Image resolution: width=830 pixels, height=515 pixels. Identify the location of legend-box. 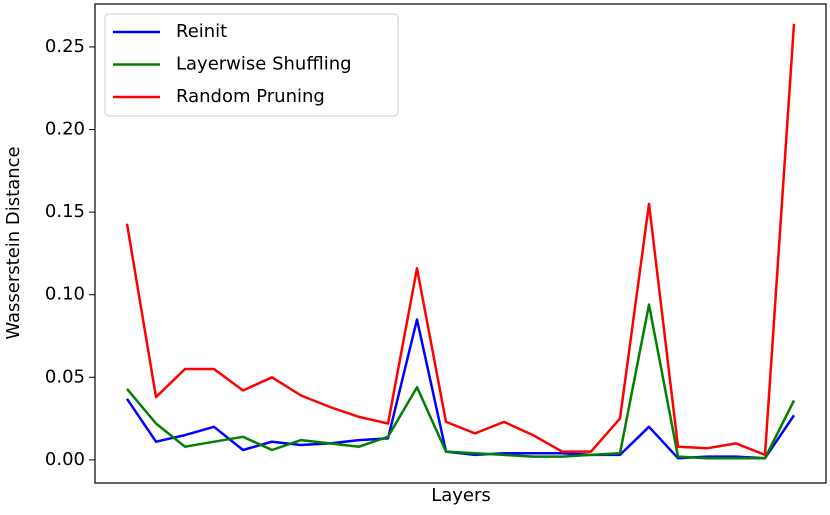
(251, 65).